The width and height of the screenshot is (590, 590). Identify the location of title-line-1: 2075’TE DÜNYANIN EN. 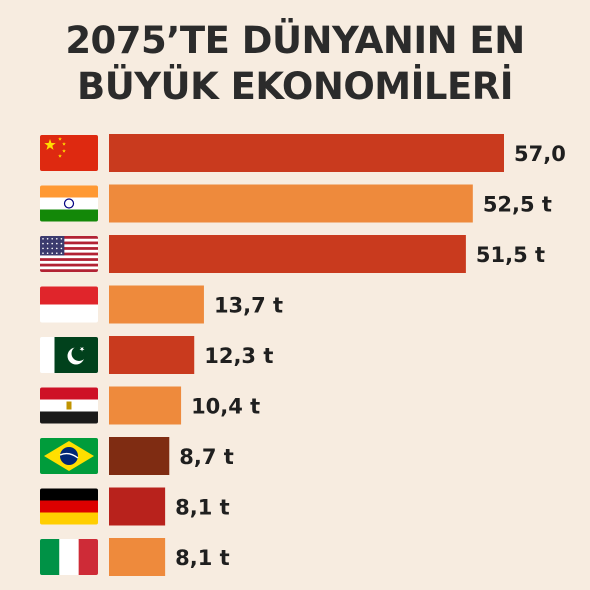
(295, 40).